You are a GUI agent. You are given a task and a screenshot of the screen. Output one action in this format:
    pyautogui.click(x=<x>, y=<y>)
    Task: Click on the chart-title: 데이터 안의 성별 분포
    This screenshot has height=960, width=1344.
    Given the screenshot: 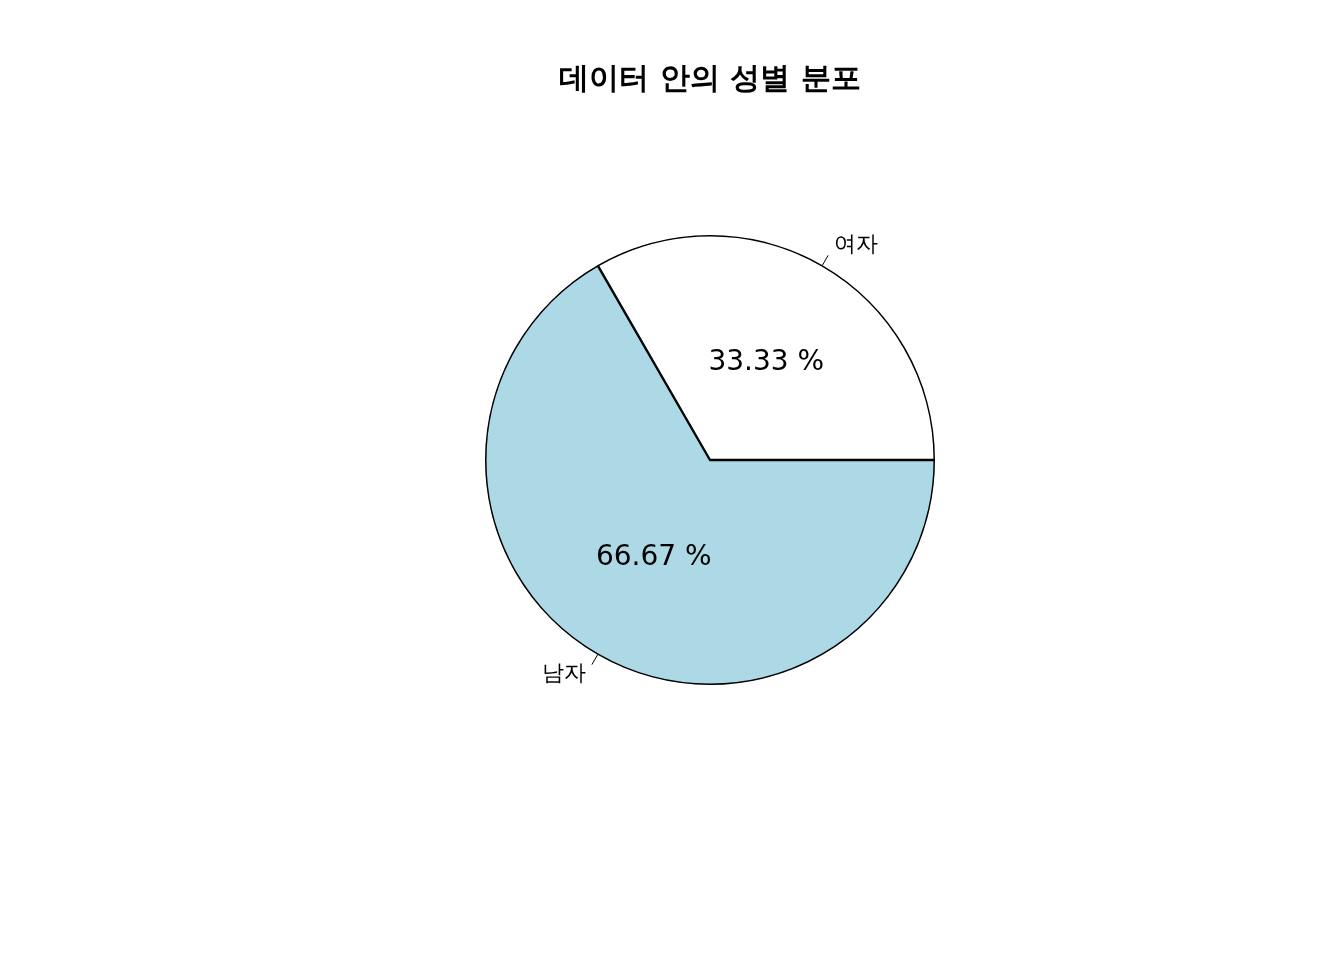 What is the action you would take?
    pyautogui.click(x=710, y=77)
    